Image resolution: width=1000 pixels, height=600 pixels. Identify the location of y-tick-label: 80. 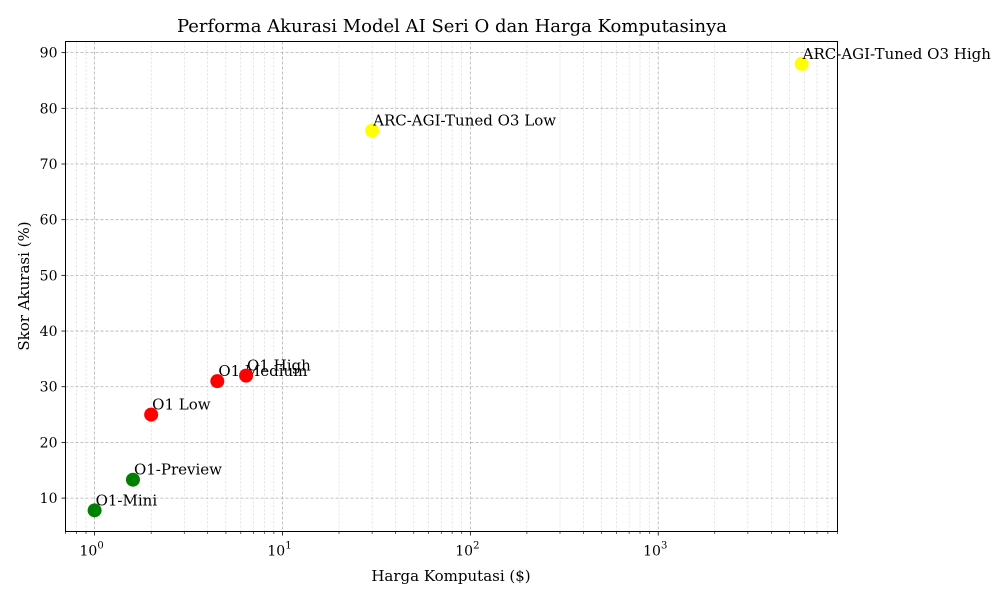
(49, 109).